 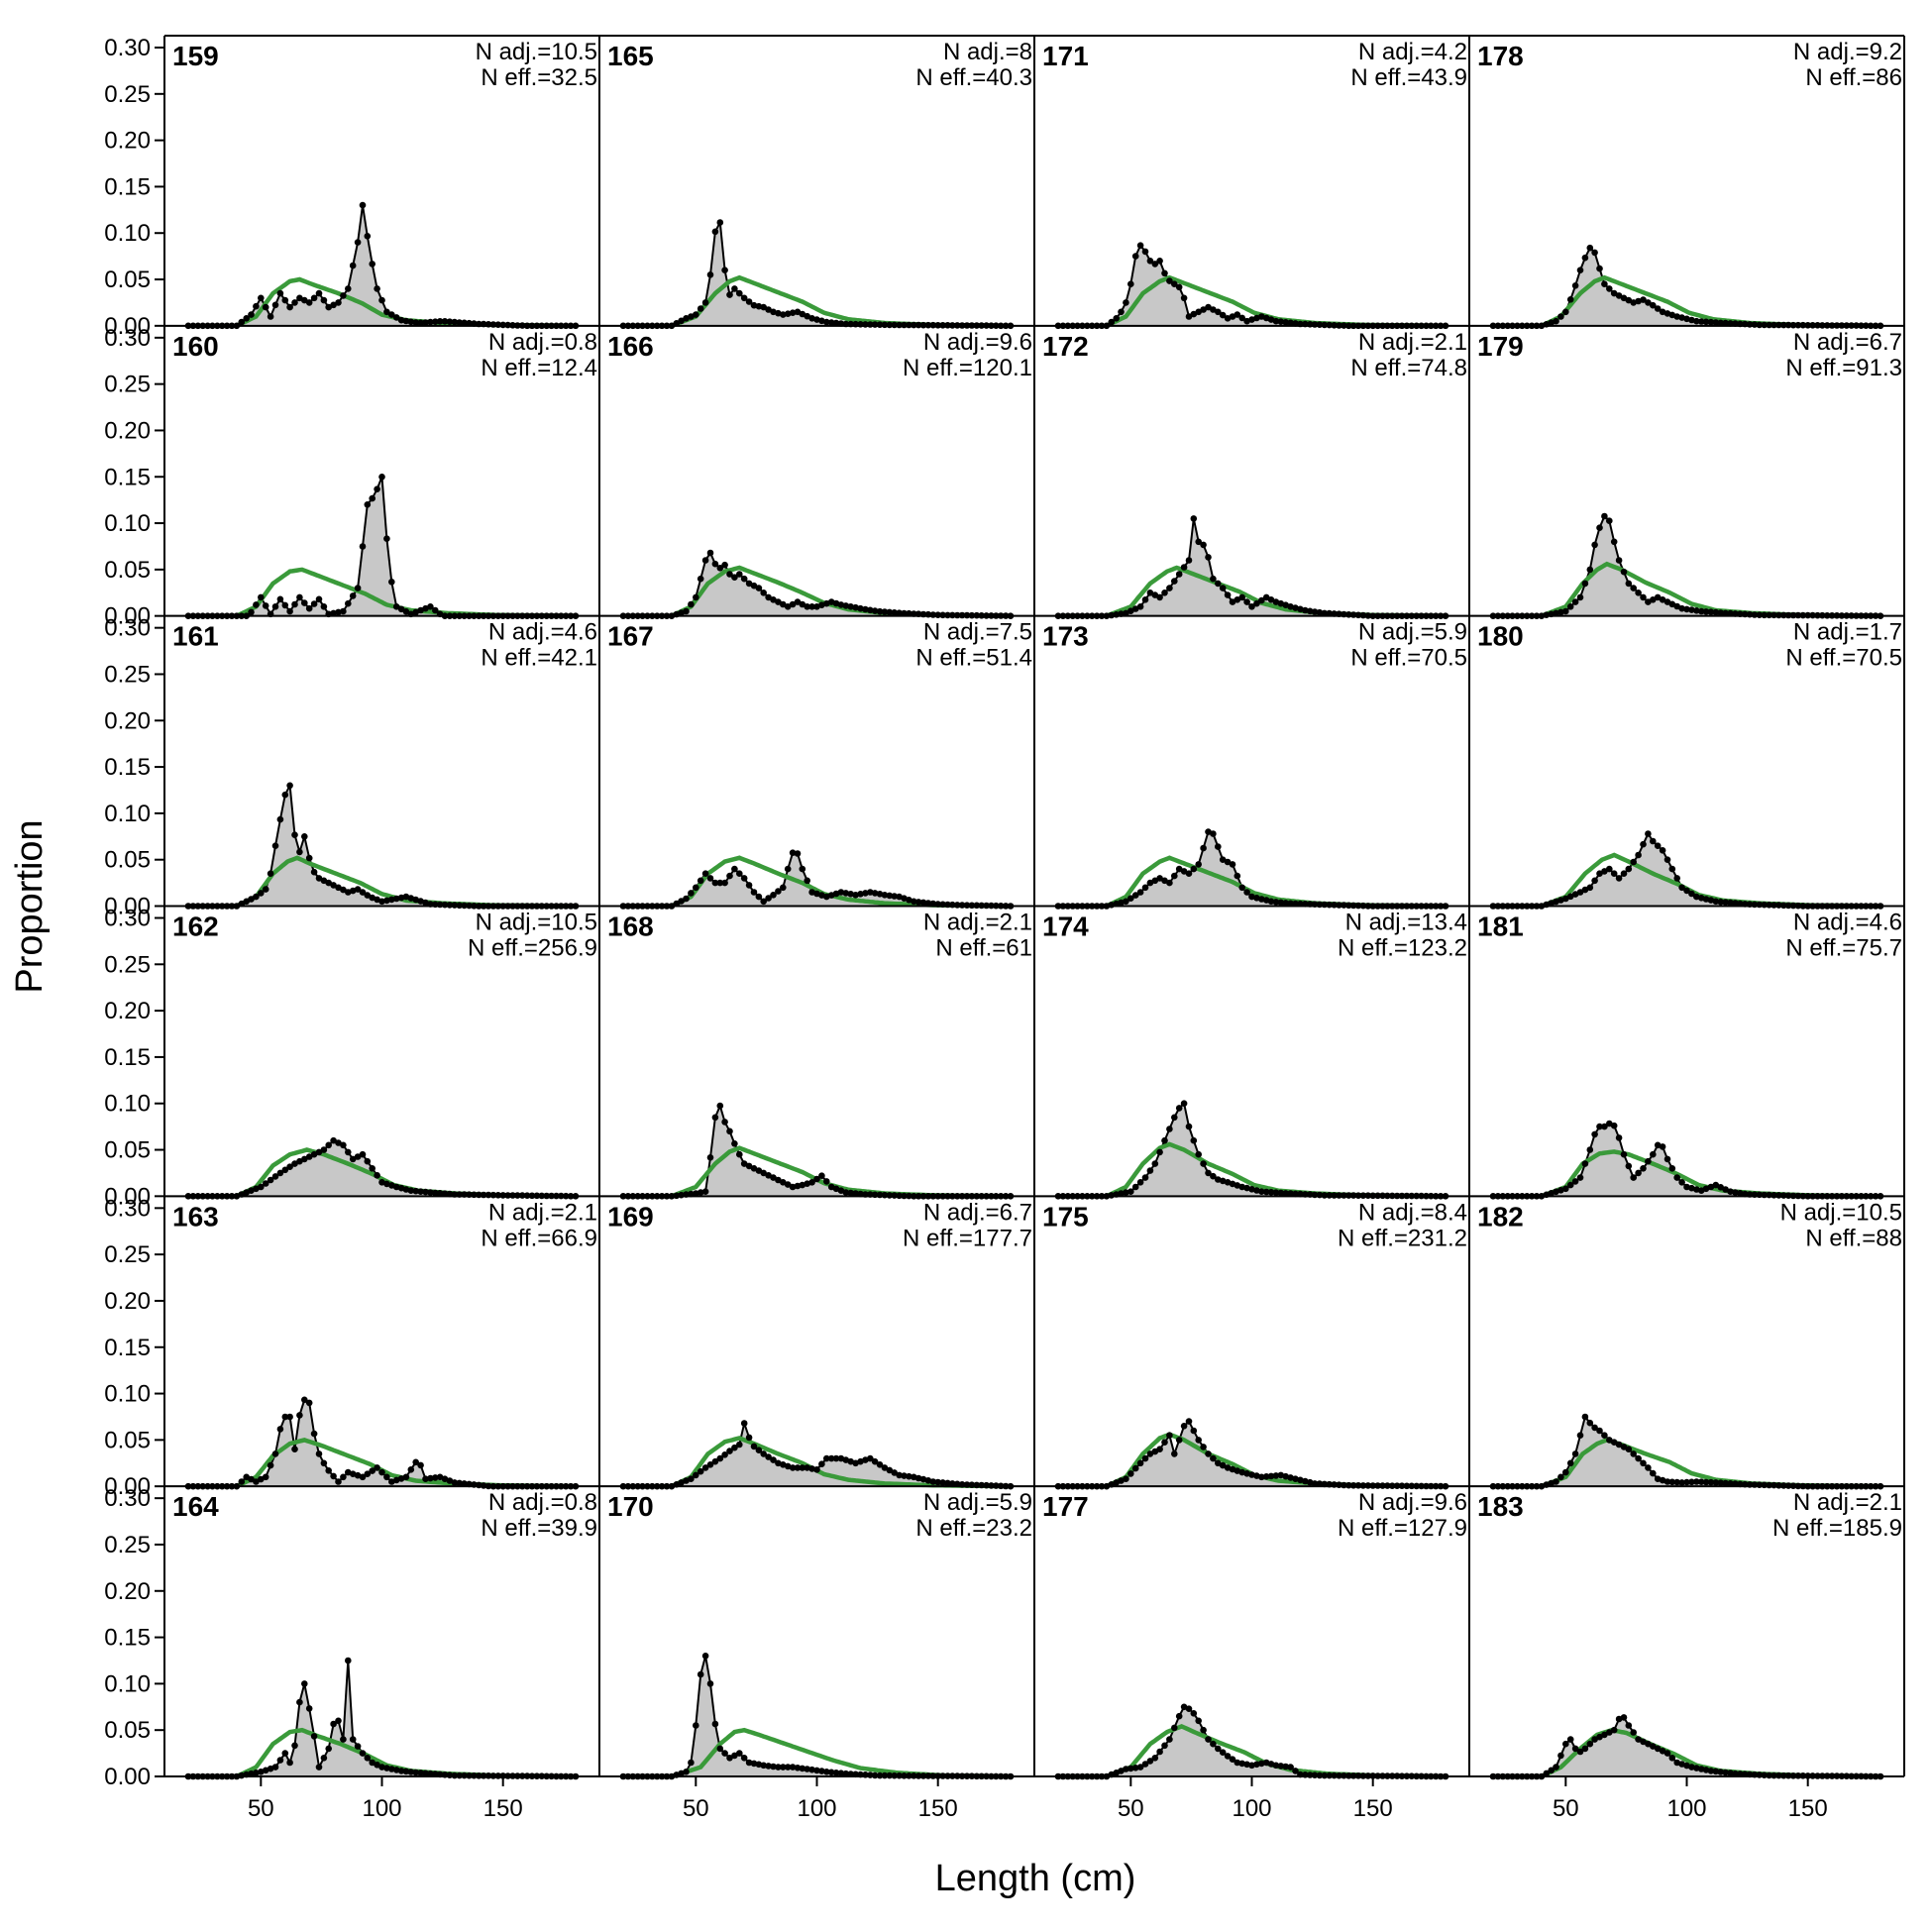 I want to click on panel-label: 177, so click(x=1065, y=1506).